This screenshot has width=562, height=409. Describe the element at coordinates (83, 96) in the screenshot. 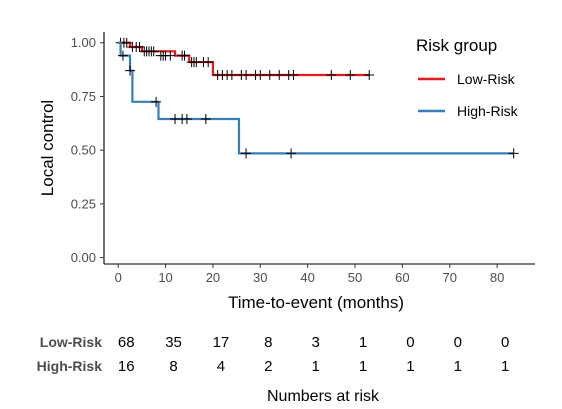

I see `y-tick-label: 0.75` at that location.